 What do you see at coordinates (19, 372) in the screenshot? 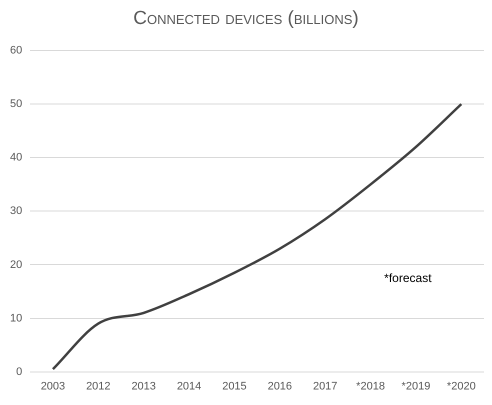
I see `y-tick-label: 0` at bounding box center [19, 372].